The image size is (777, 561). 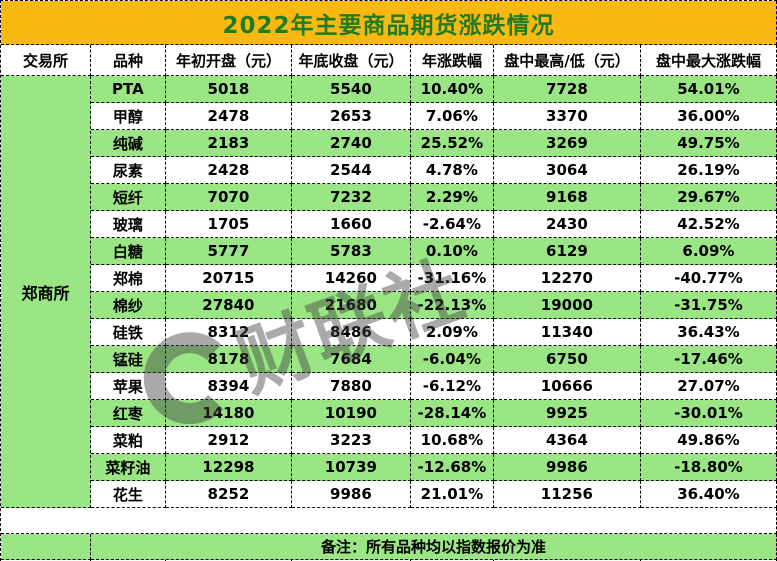 I want to click on header-cell-6: 盘中最大涨跌幅, so click(x=709, y=60).